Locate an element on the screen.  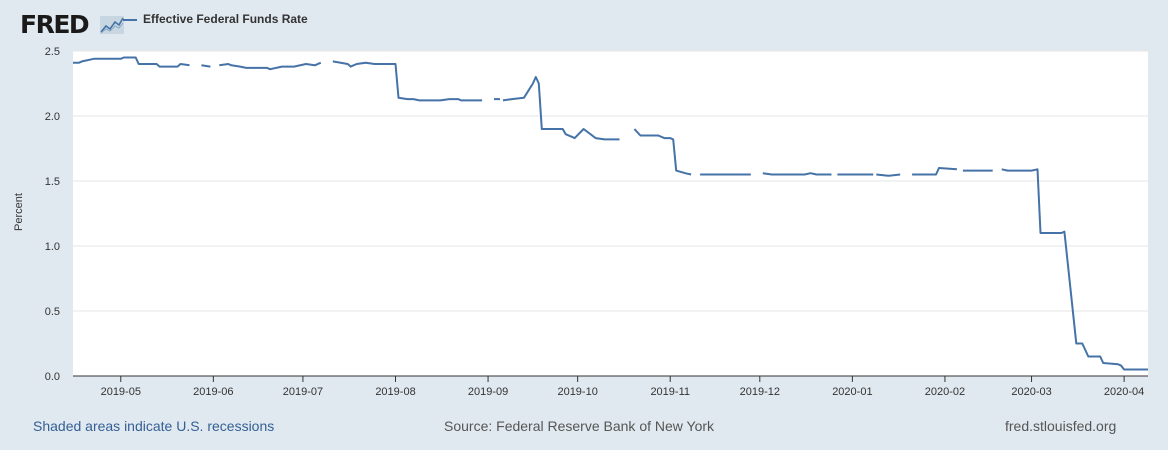
y-tick-label: 2.5 is located at coordinates (52, 52).